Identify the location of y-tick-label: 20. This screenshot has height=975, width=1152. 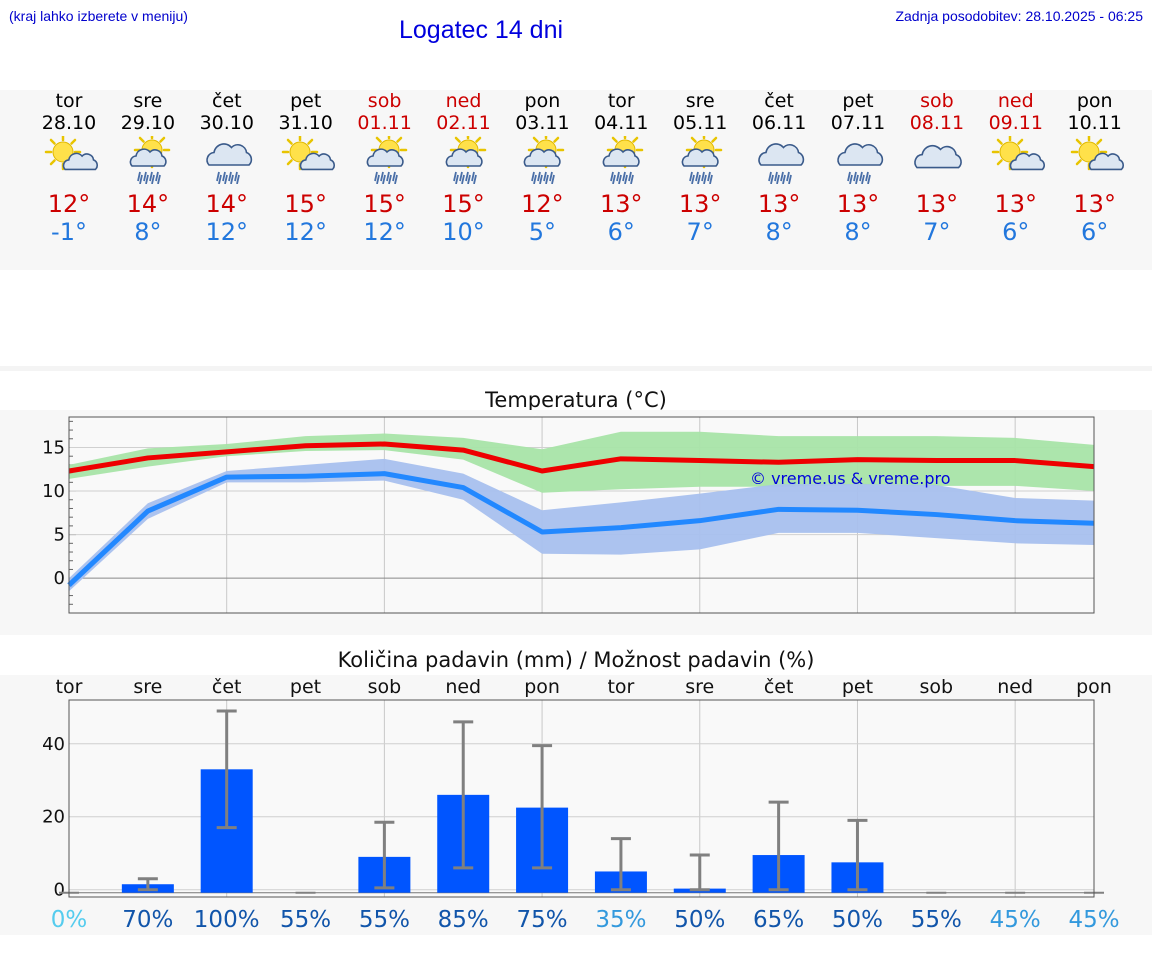
(53, 817).